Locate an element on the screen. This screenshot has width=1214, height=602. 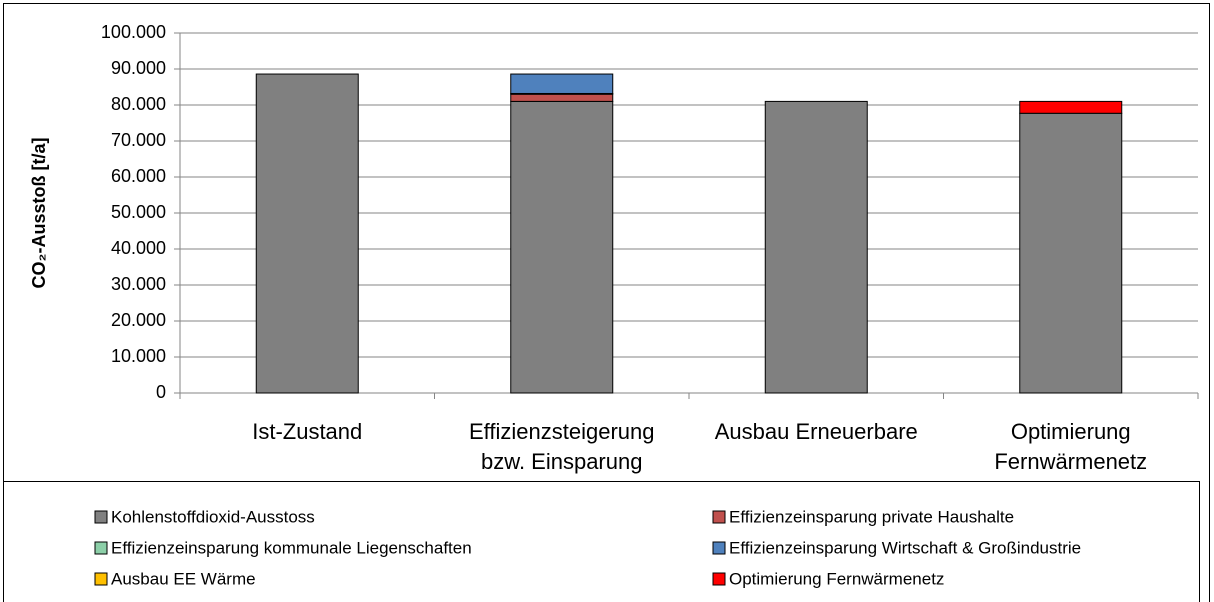
legend-label: Optimierung Fernwärmenetz is located at coordinates (836, 578).